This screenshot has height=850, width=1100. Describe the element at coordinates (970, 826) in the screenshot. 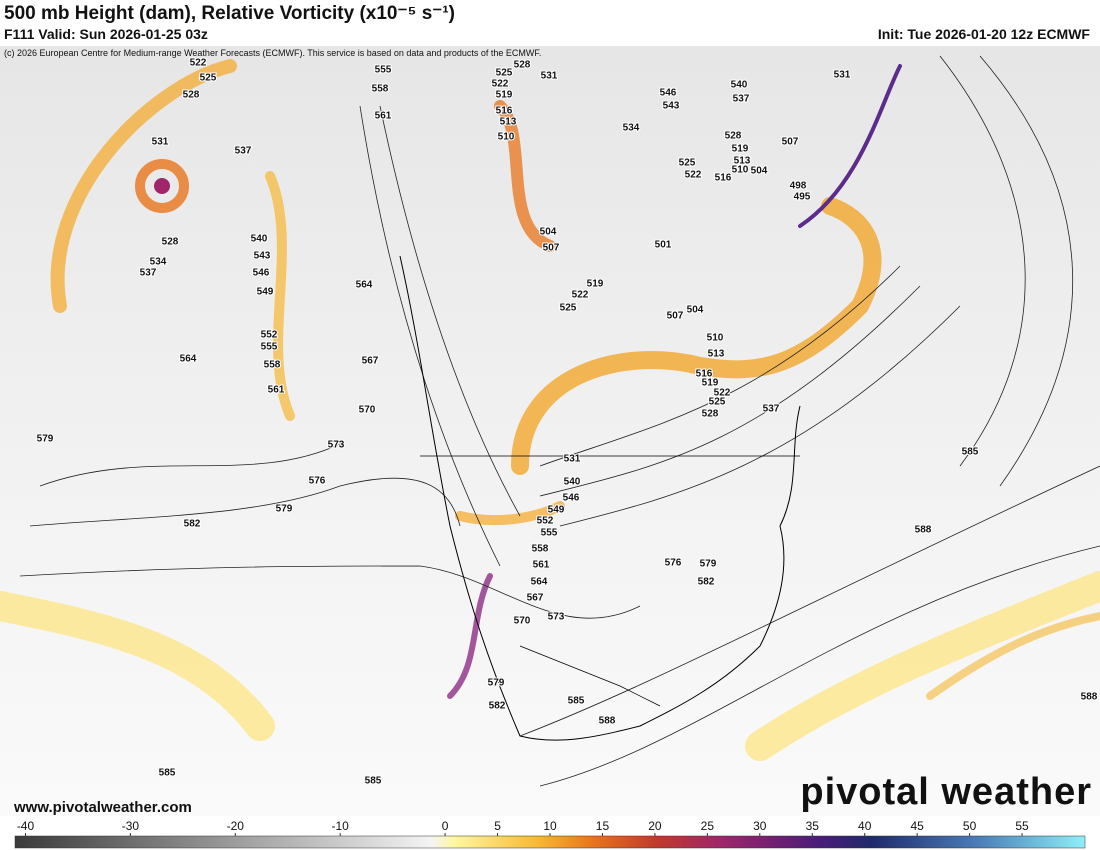

I see `colorbar-tick-label: 50` at that location.